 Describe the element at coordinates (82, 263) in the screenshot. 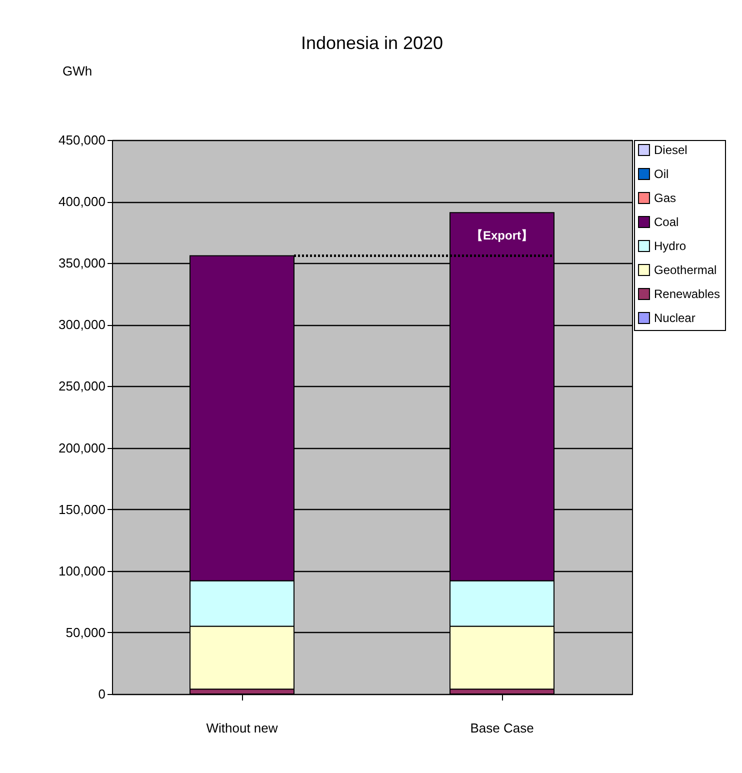

I see `y-tick-label: 350,000` at that location.